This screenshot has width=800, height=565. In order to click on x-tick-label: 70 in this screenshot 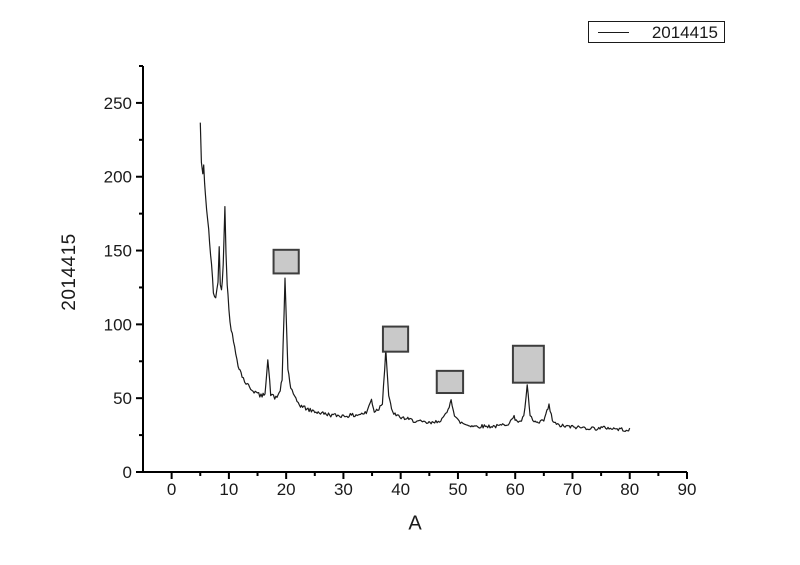, I will do `click(572, 489)`.